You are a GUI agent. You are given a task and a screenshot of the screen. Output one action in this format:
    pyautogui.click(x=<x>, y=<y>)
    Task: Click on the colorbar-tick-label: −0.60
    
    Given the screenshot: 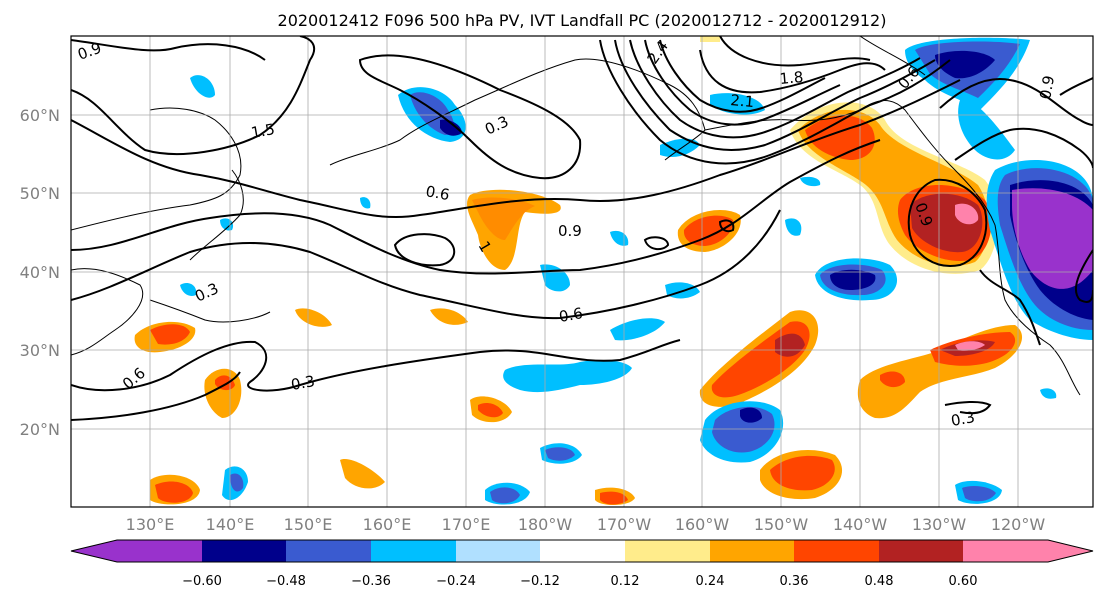 What is the action you would take?
    pyautogui.click(x=202, y=581)
    